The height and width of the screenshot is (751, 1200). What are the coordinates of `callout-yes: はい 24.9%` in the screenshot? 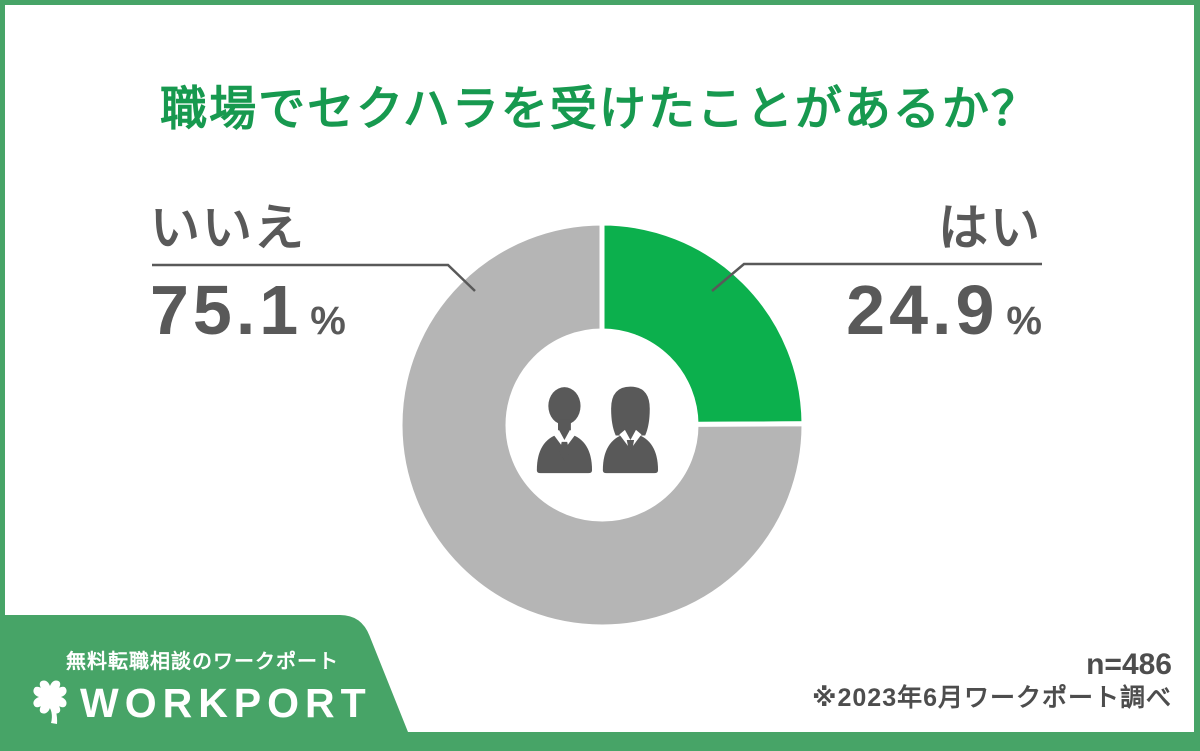 It's located at (944, 274).